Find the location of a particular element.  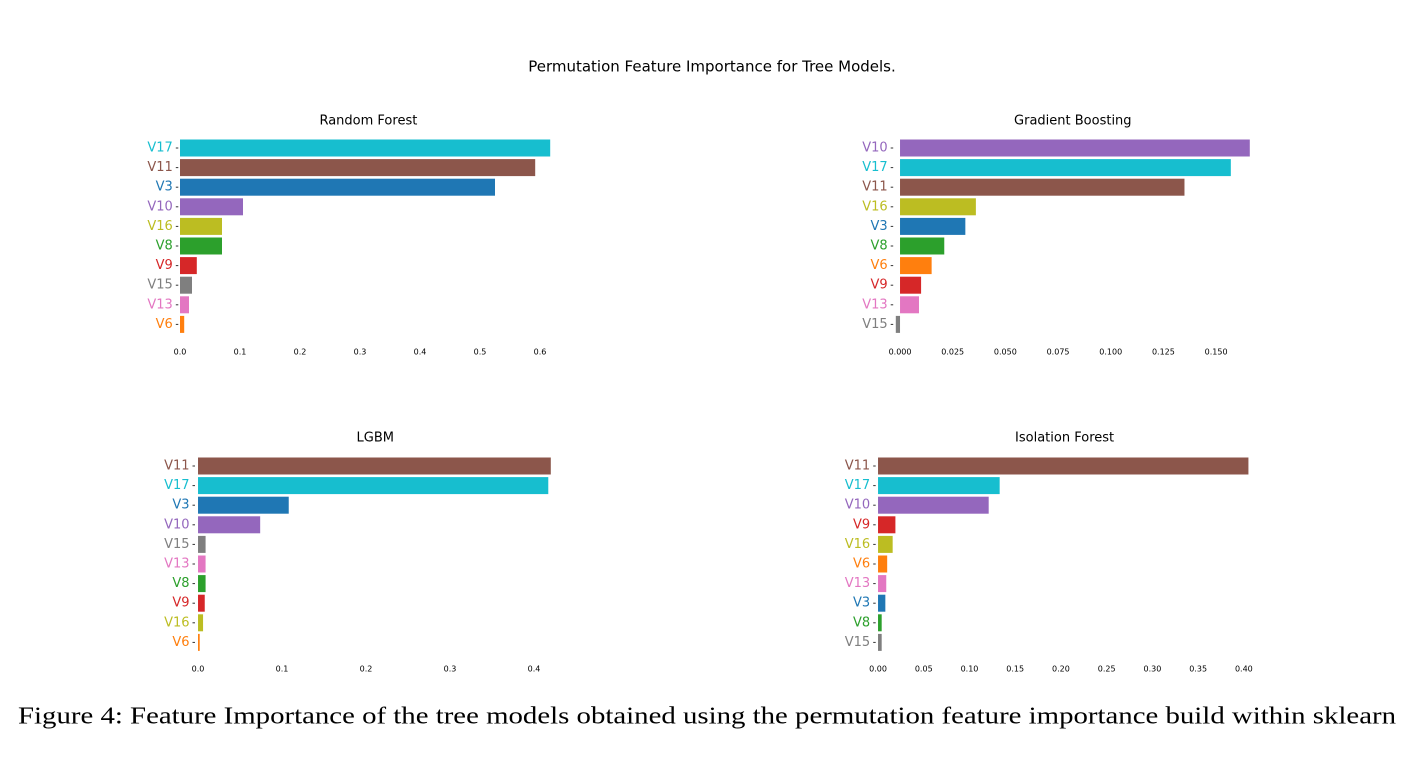

x-tick-label: 0.05 is located at coordinates (924, 669).